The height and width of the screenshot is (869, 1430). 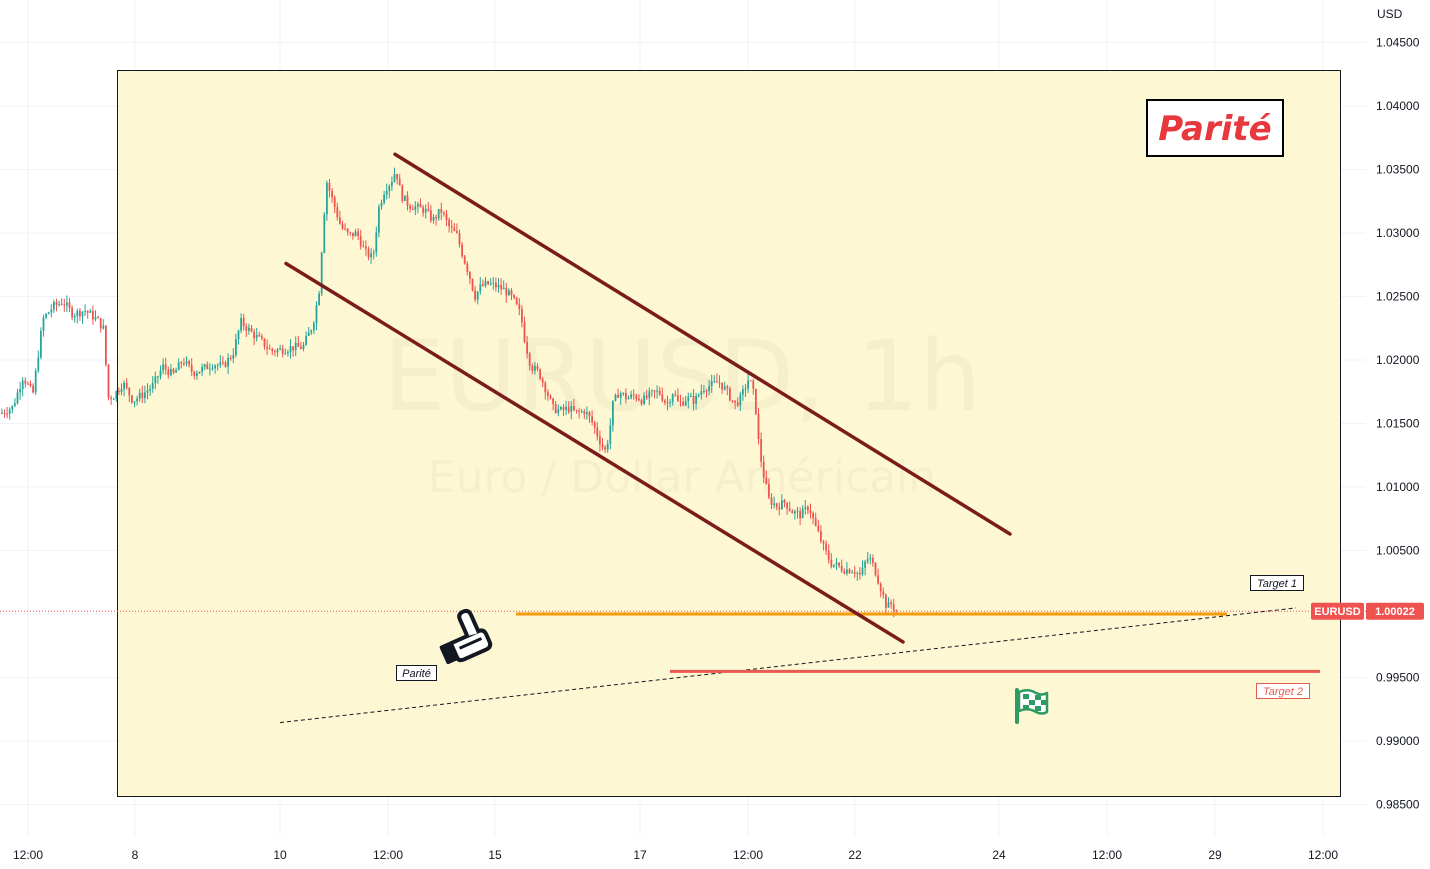 I want to click on title-box: Parité, so click(x=1215, y=128).